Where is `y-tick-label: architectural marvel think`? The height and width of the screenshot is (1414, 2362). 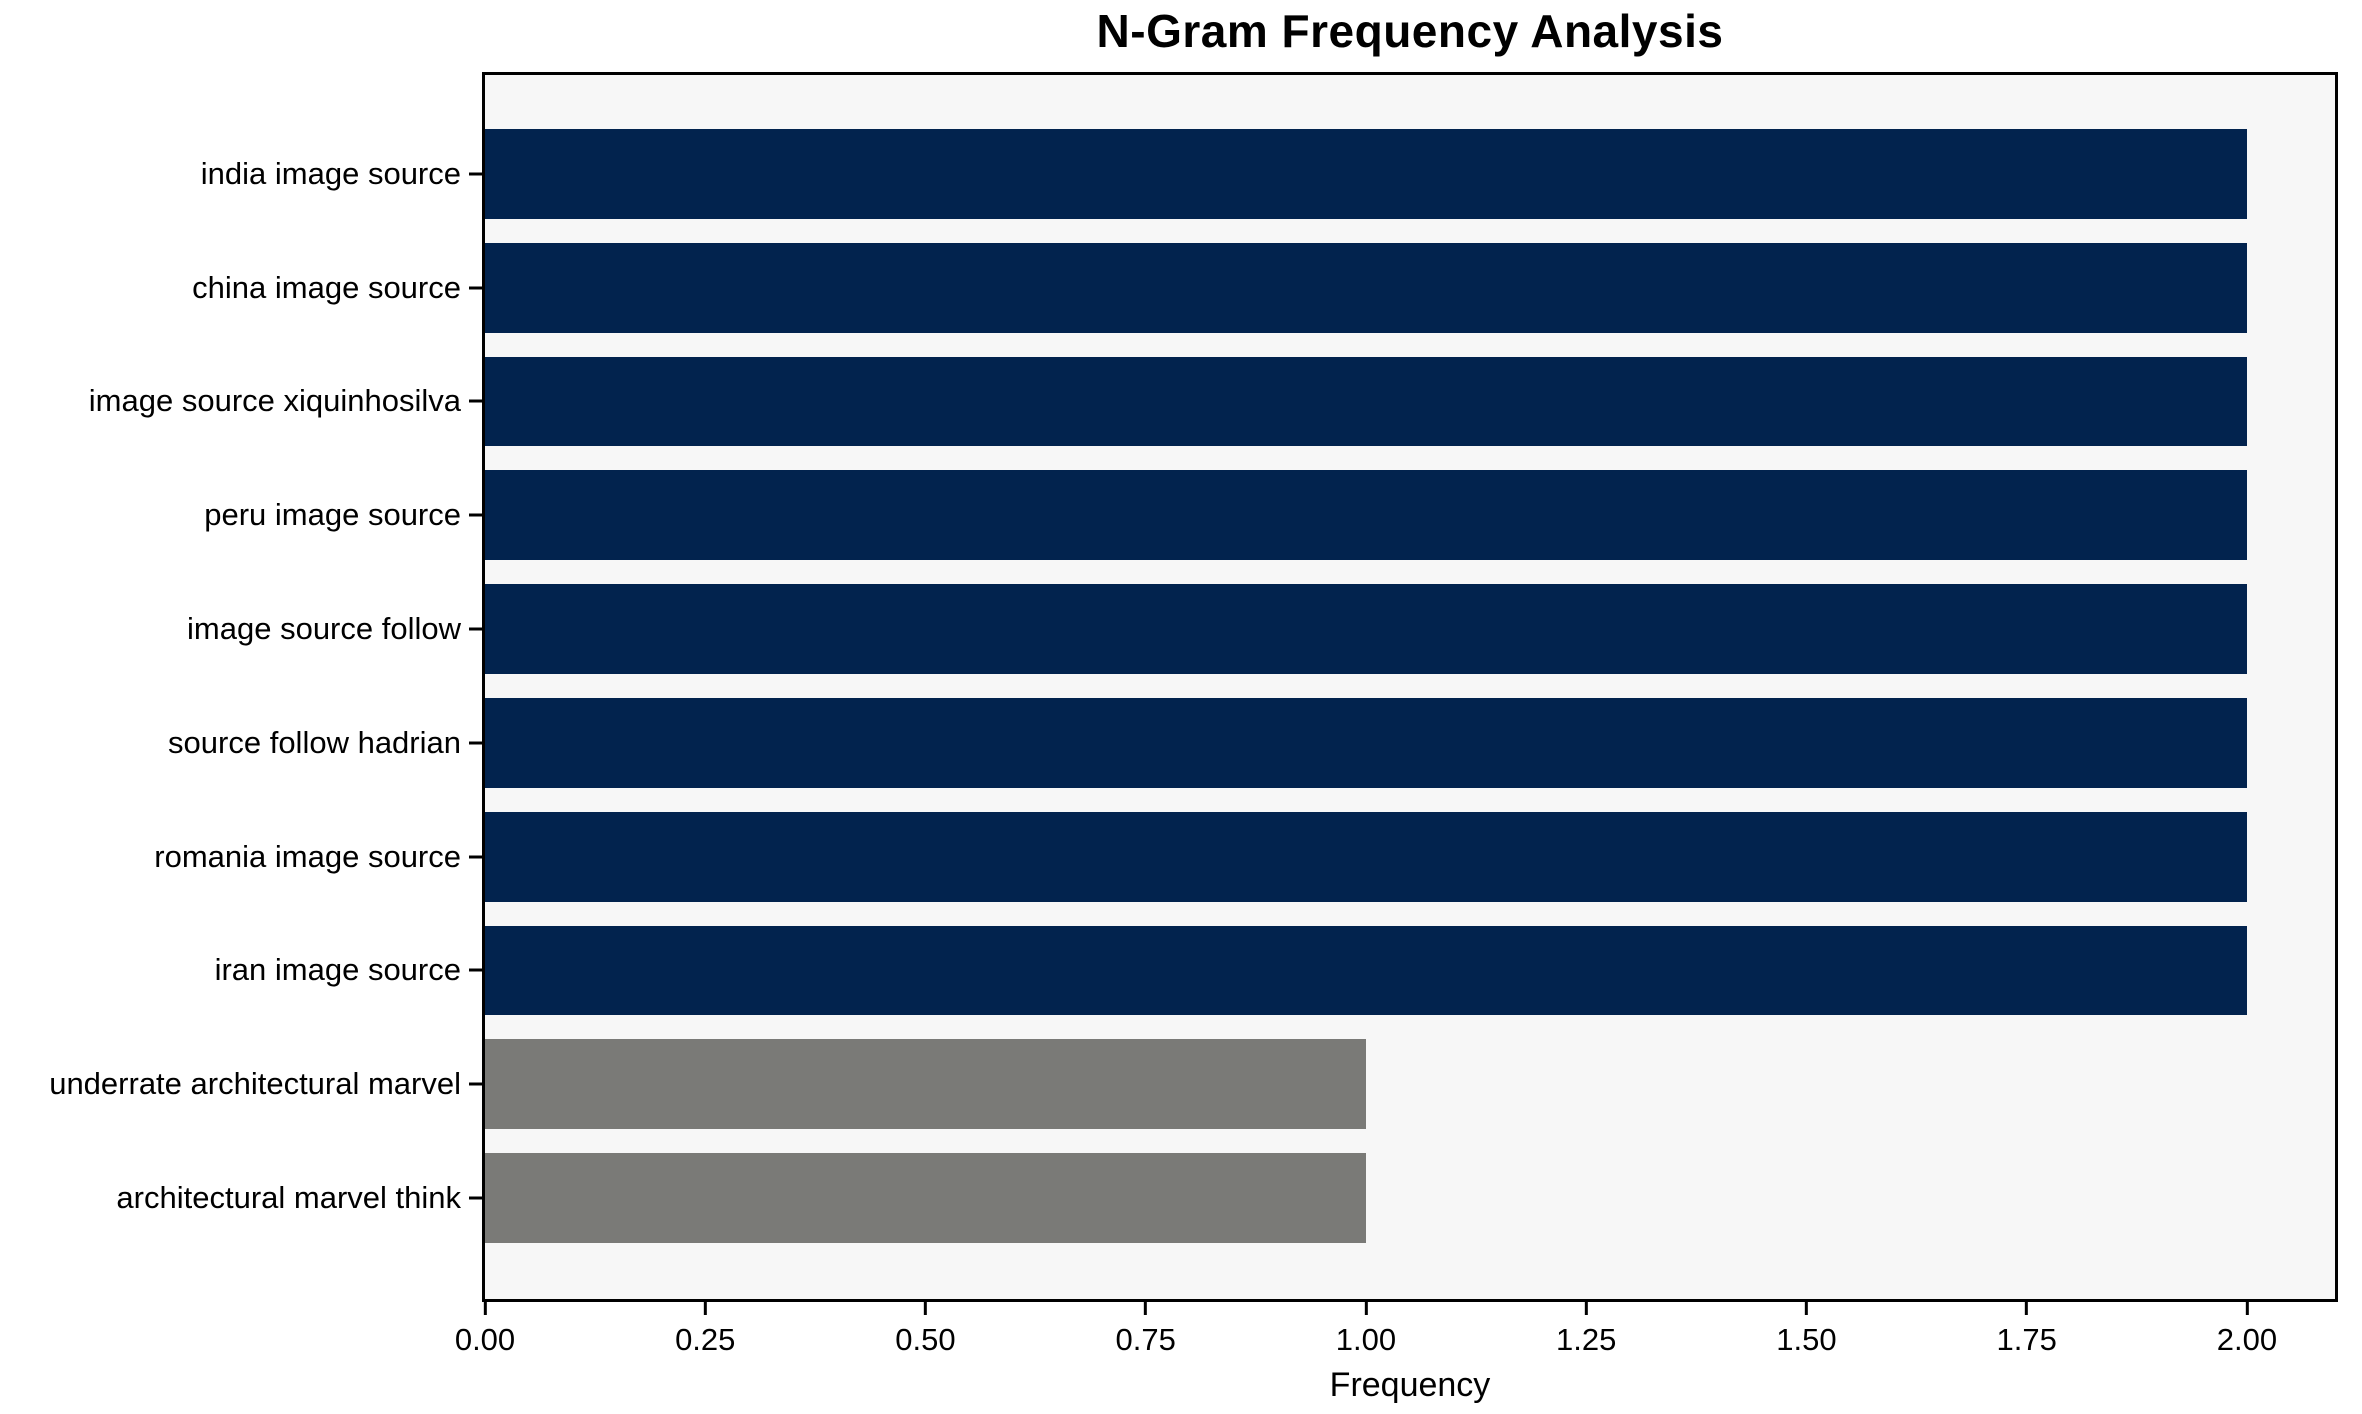 y-tick-label: architectural marvel think is located at coordinates (288, 1198).